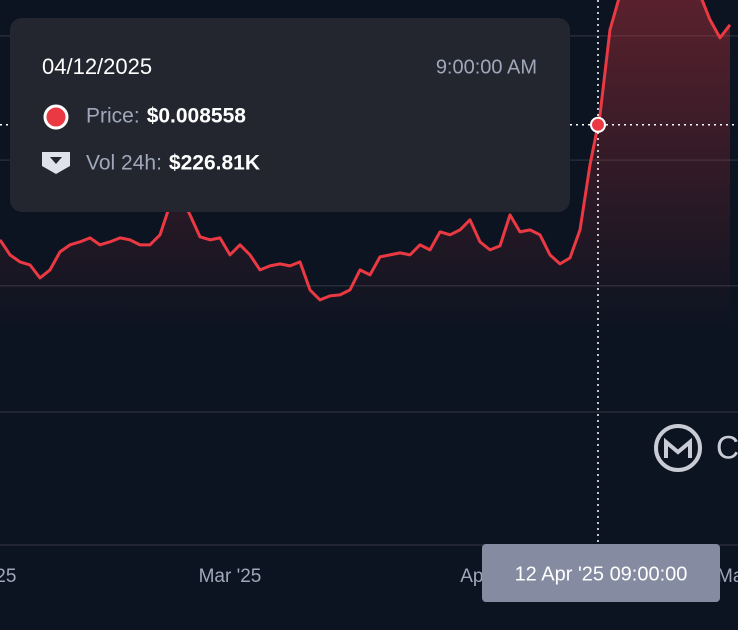 This screenshot has width=738, height=630. I want to click on price-icon, so click(56, 117).